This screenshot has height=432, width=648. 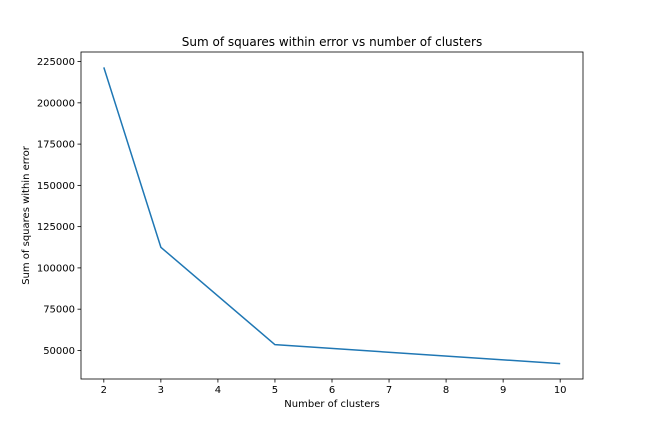 I want to click on x-tick-label: 10, so click(x=560, y=390).